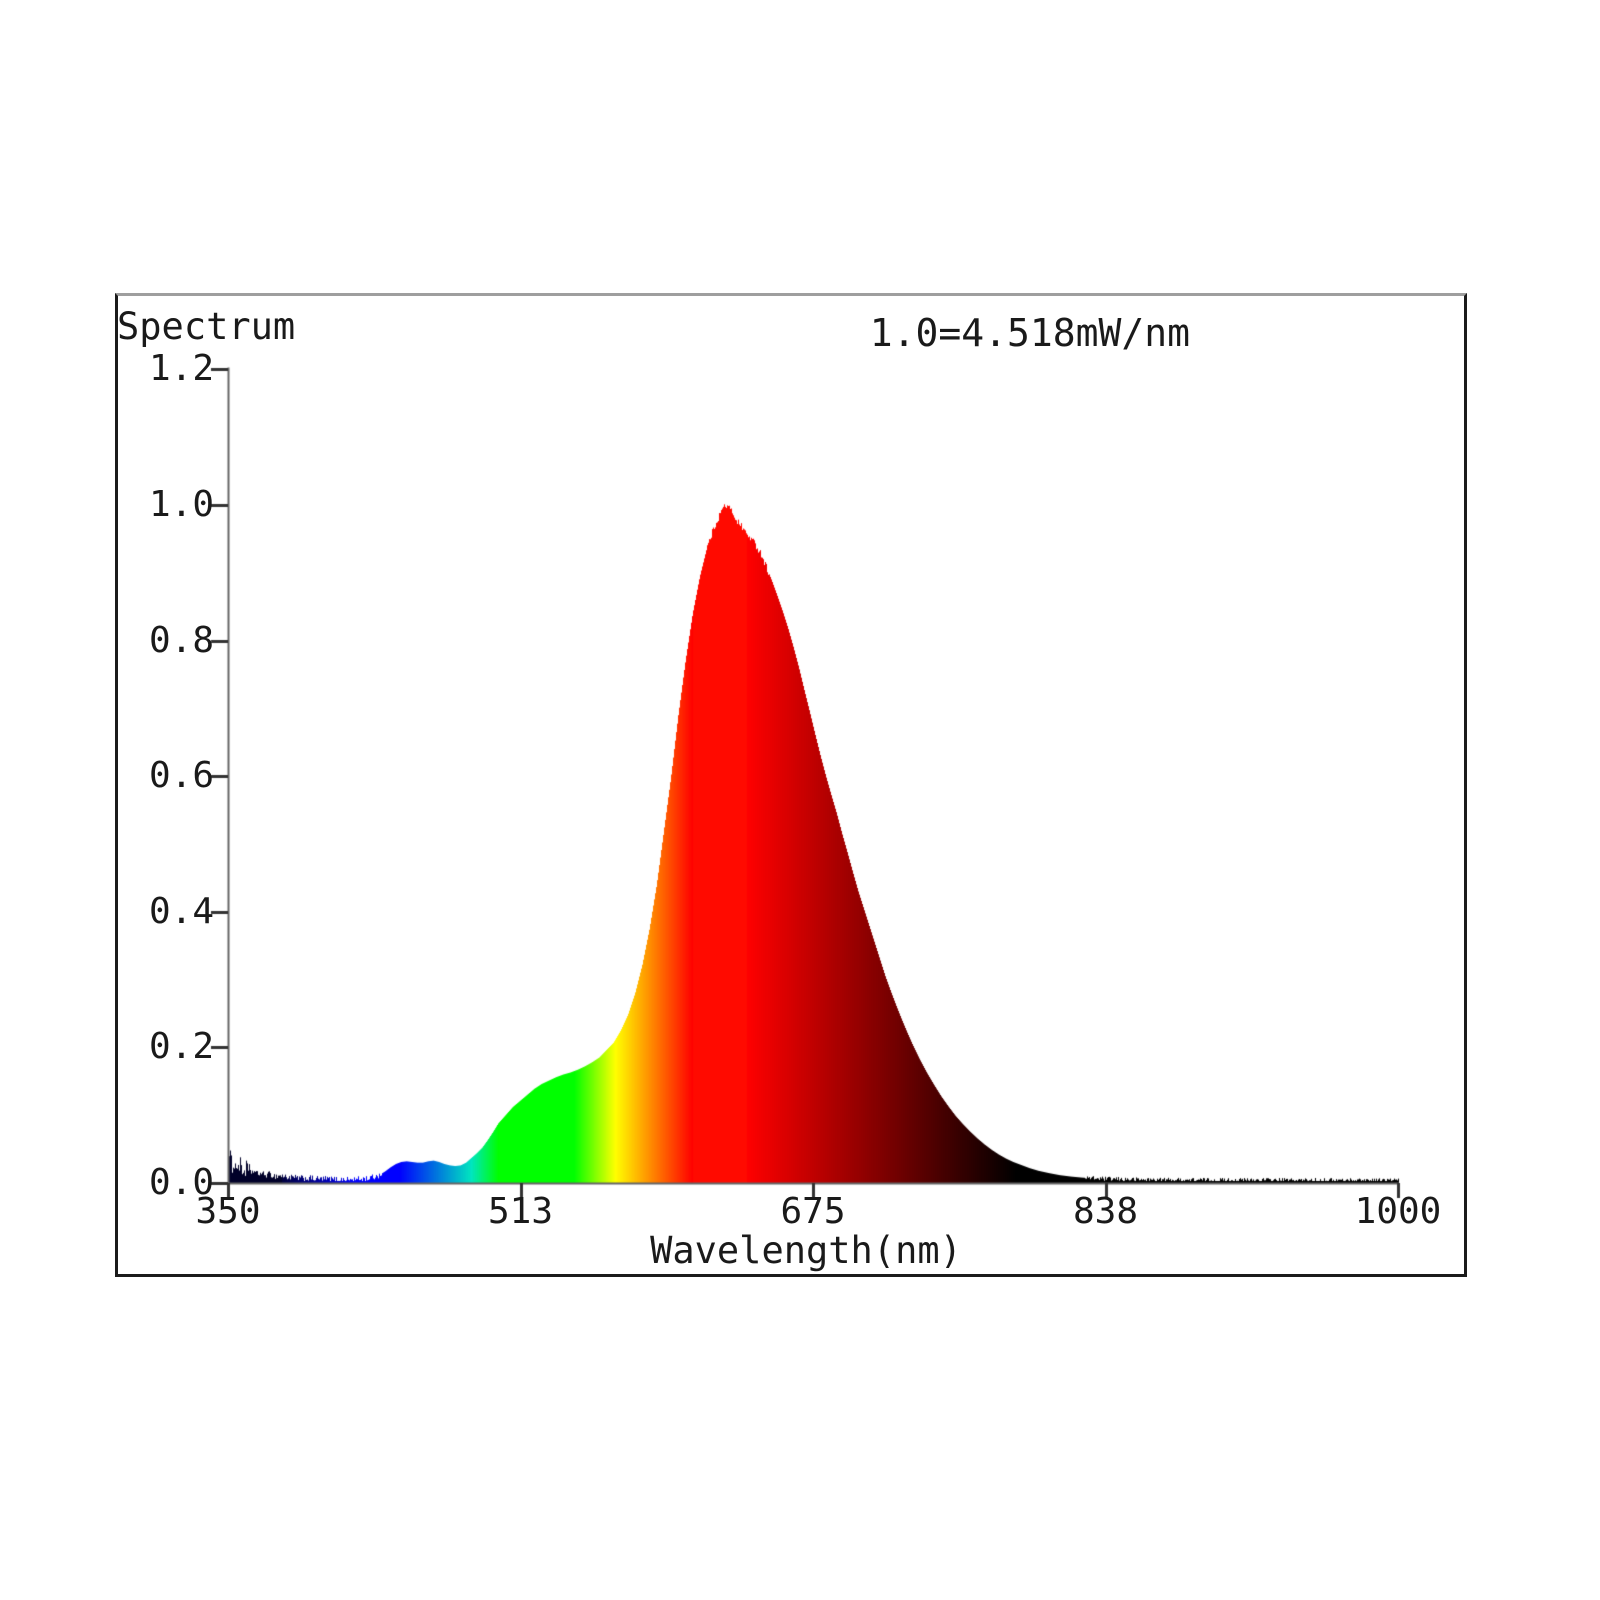  I want to click on x-tick-label: 1000, so click(1398, 1211).